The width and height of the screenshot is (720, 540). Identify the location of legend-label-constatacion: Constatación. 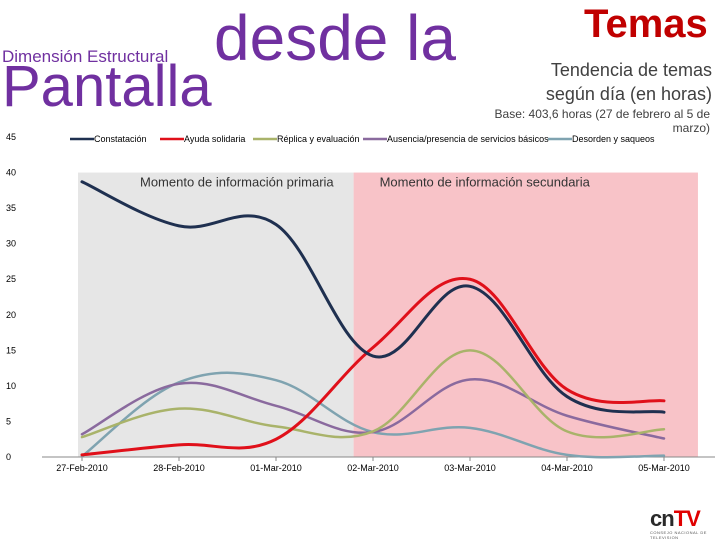
(120, 139).